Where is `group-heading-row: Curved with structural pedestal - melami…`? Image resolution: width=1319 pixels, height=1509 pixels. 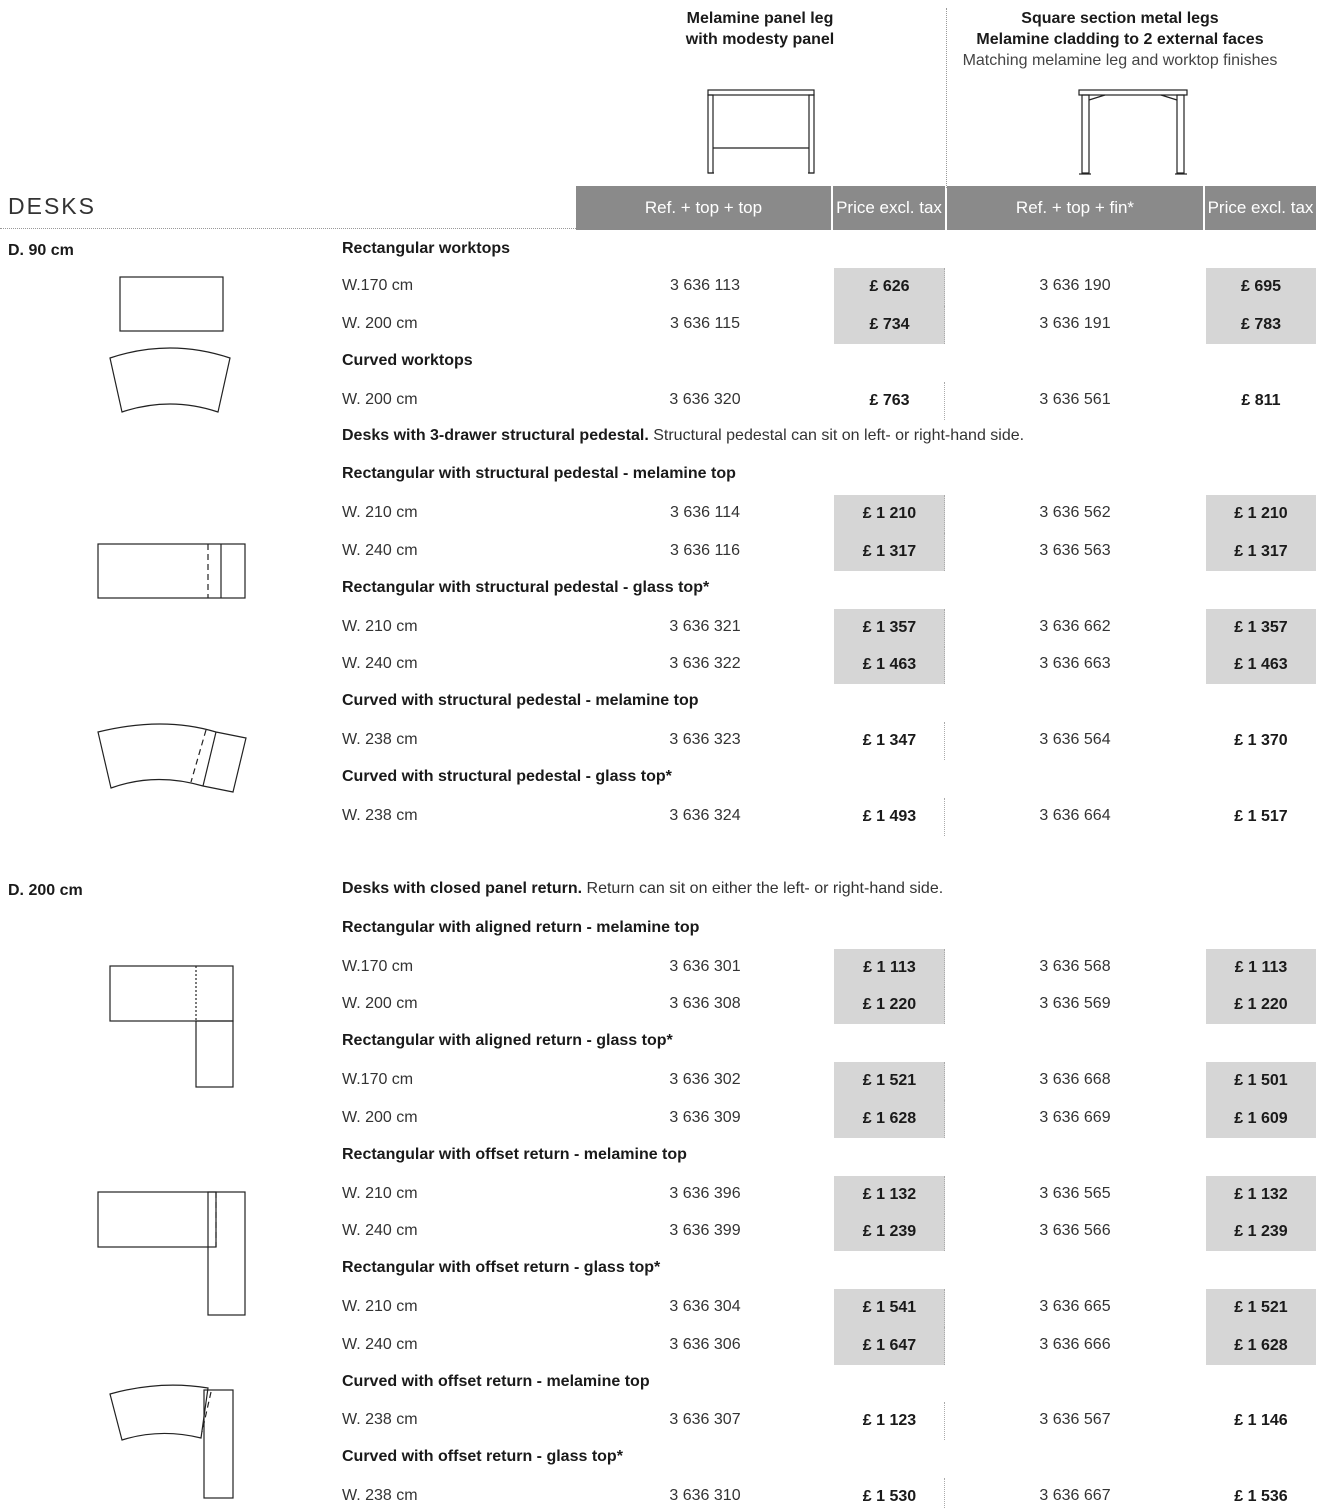
group-heading-row: Curved with structural pedestal - melami… is located at coordinates (659, 703).